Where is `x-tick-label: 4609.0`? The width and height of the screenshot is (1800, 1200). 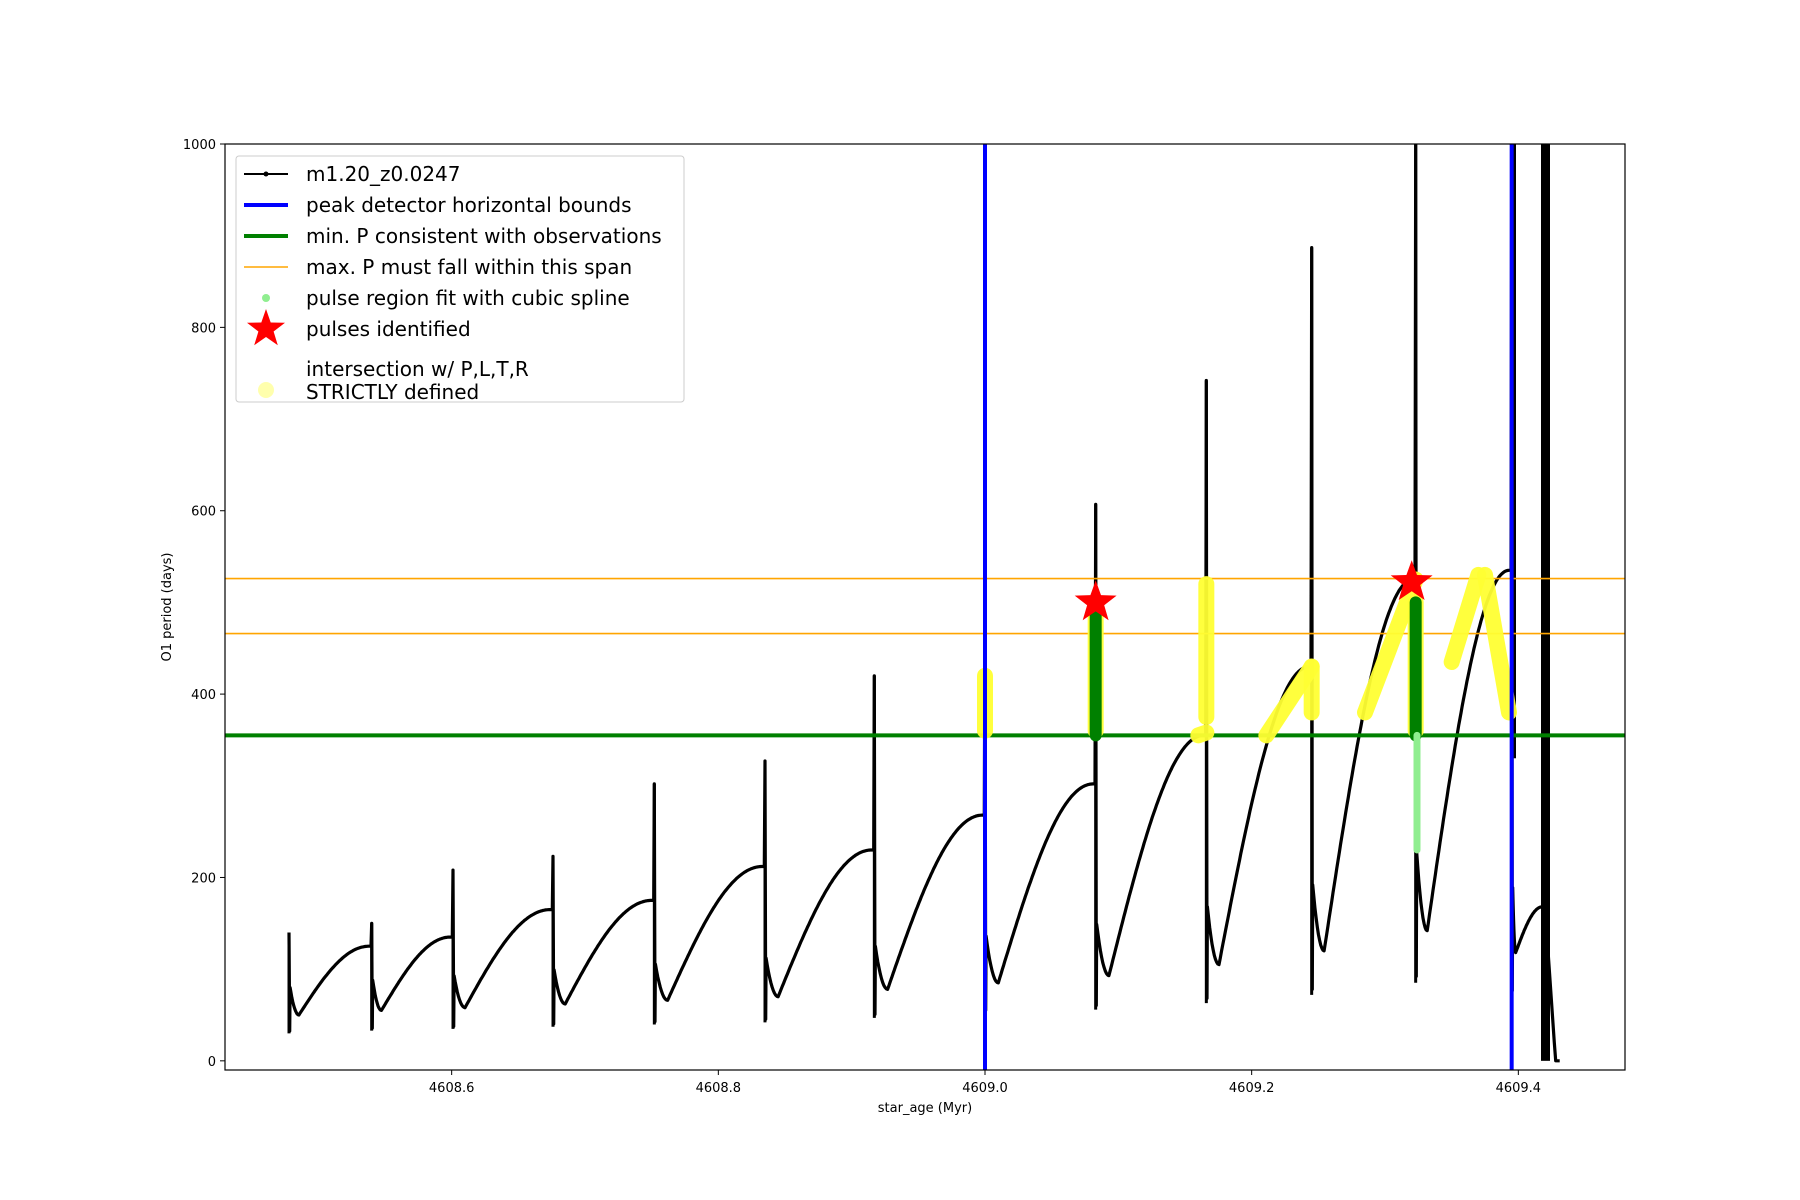 x-tick-label: 4609.0 is located at coordinates (985, 1088).